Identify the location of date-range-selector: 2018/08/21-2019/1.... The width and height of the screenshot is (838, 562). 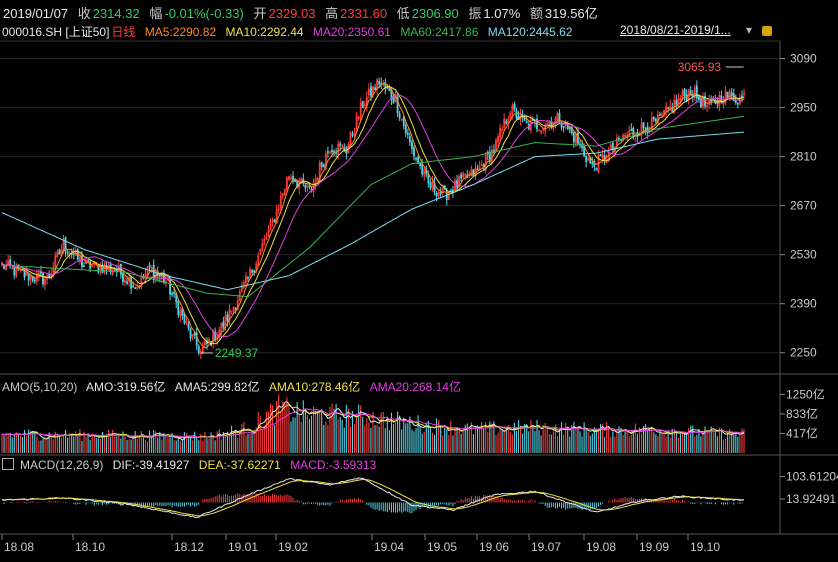
(675, 30).